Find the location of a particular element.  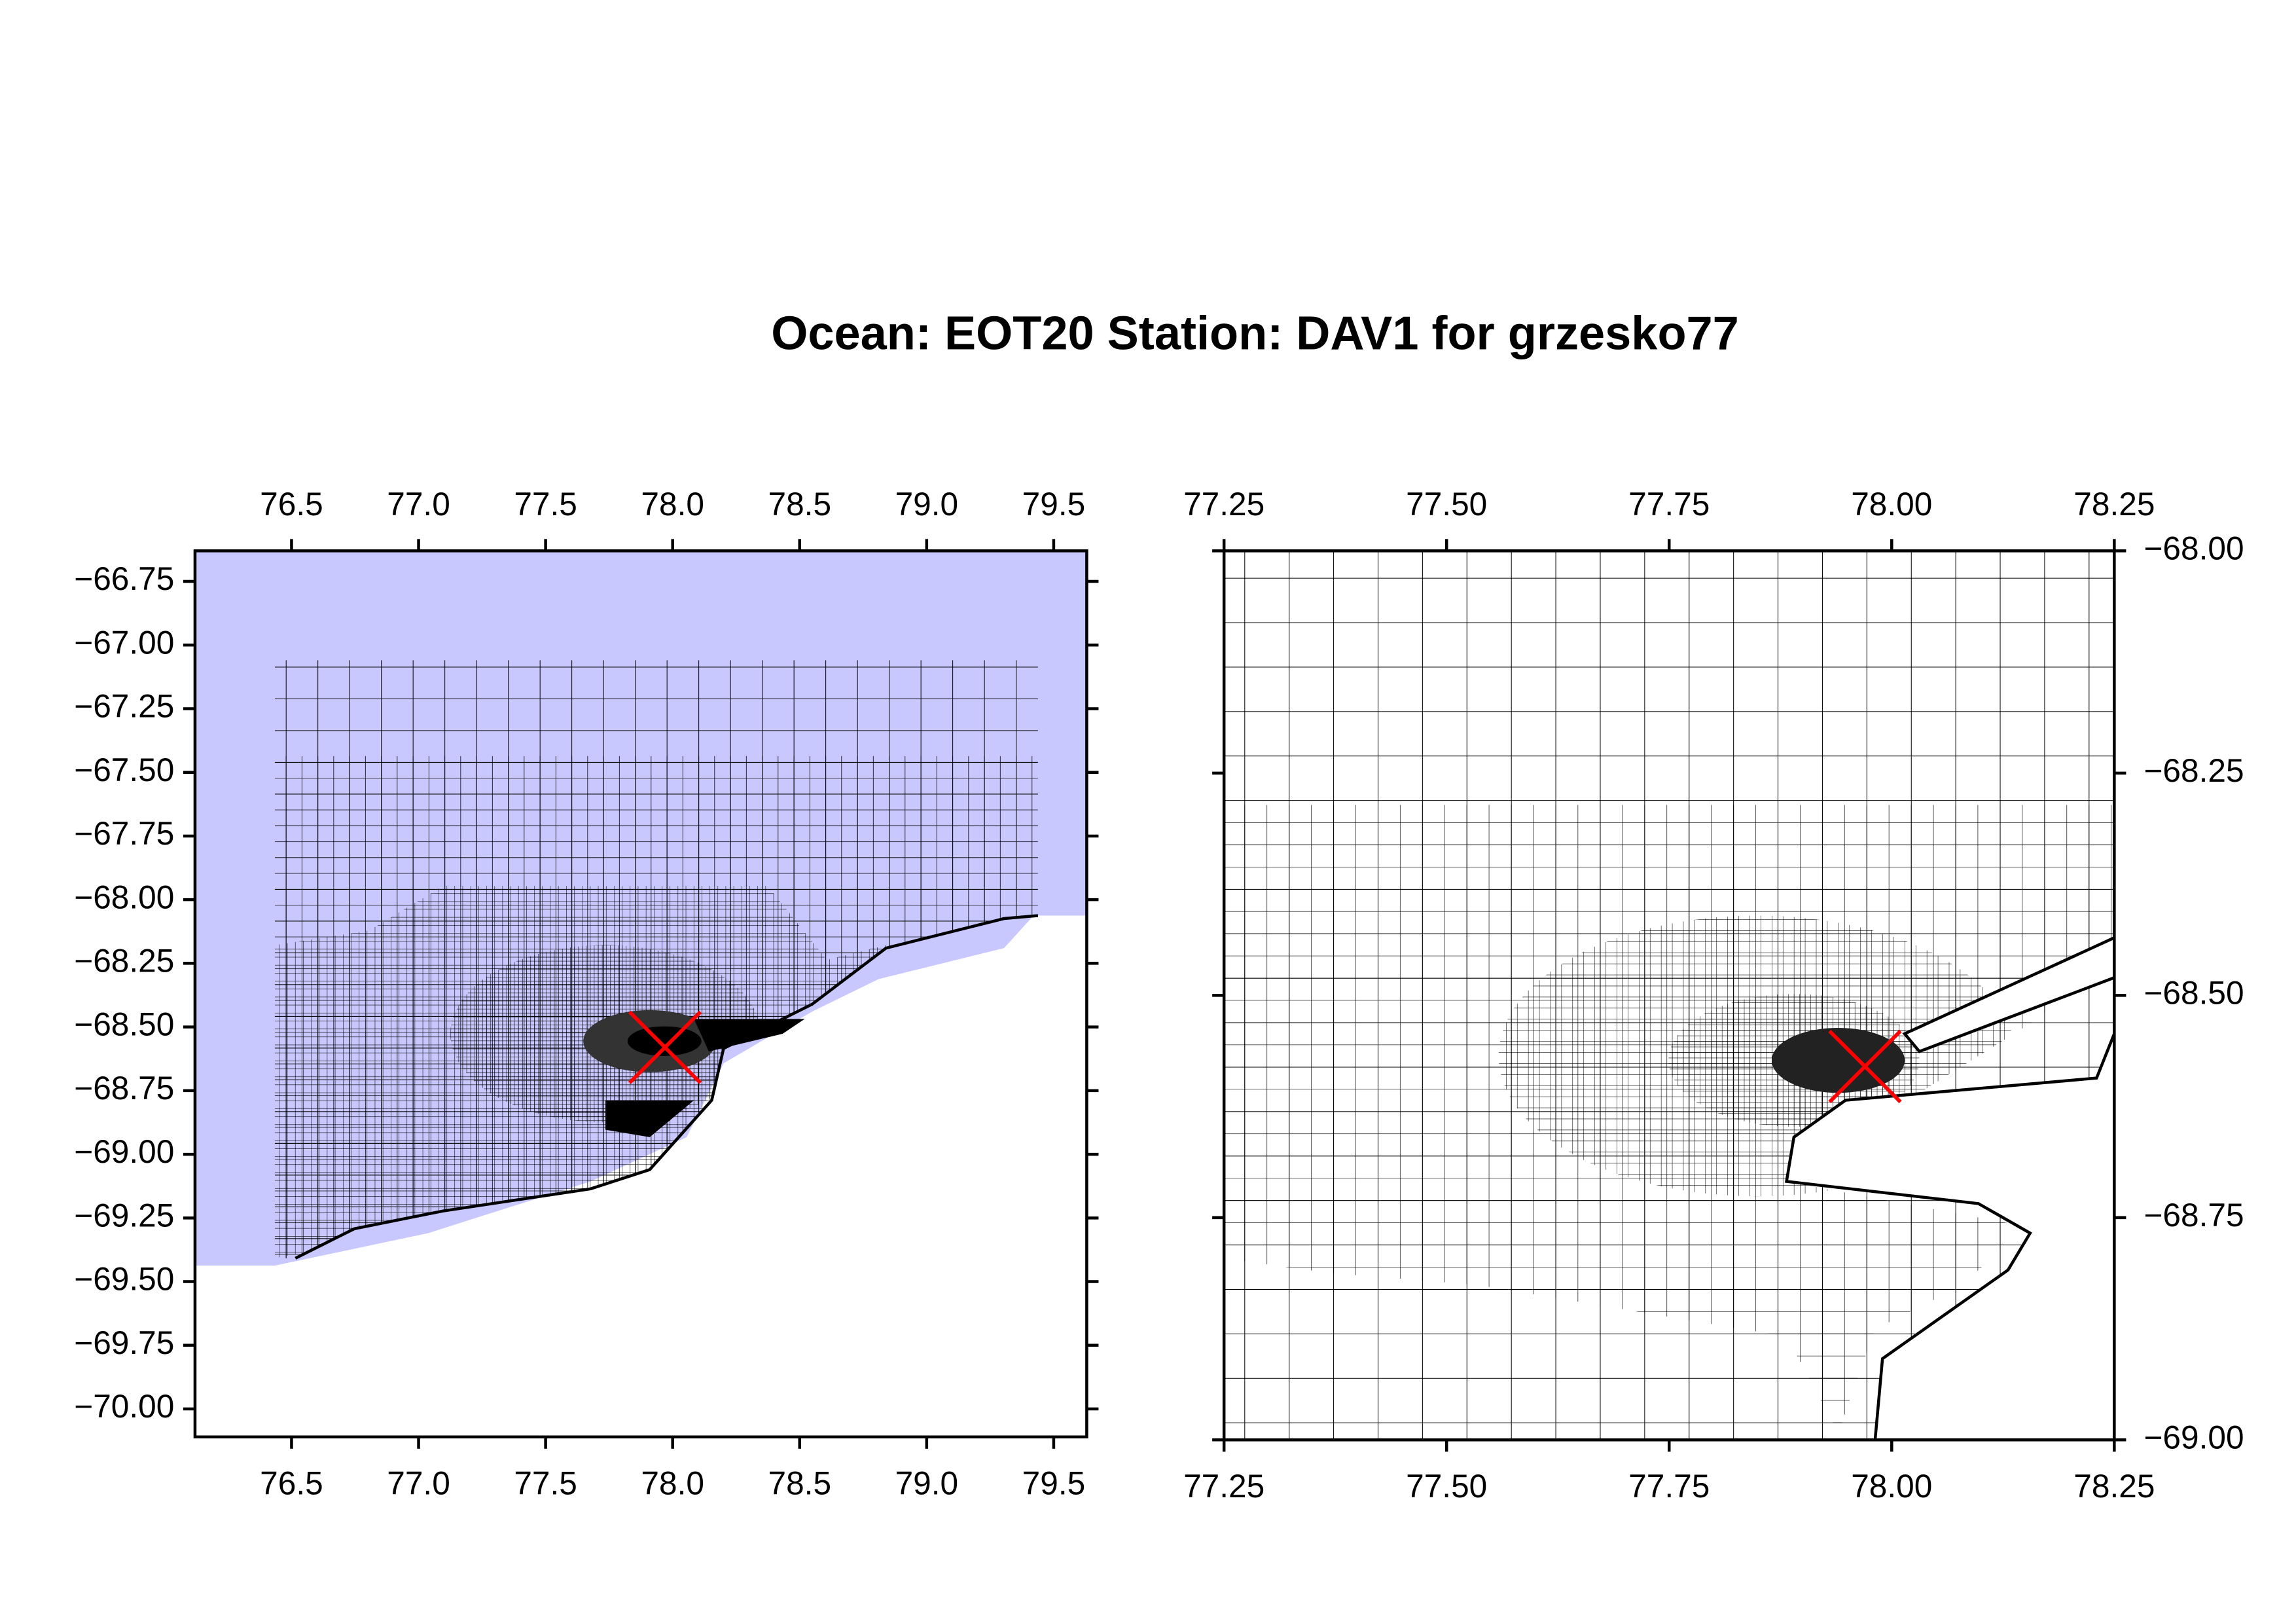

coastline is located at coordinates (667, 1087).